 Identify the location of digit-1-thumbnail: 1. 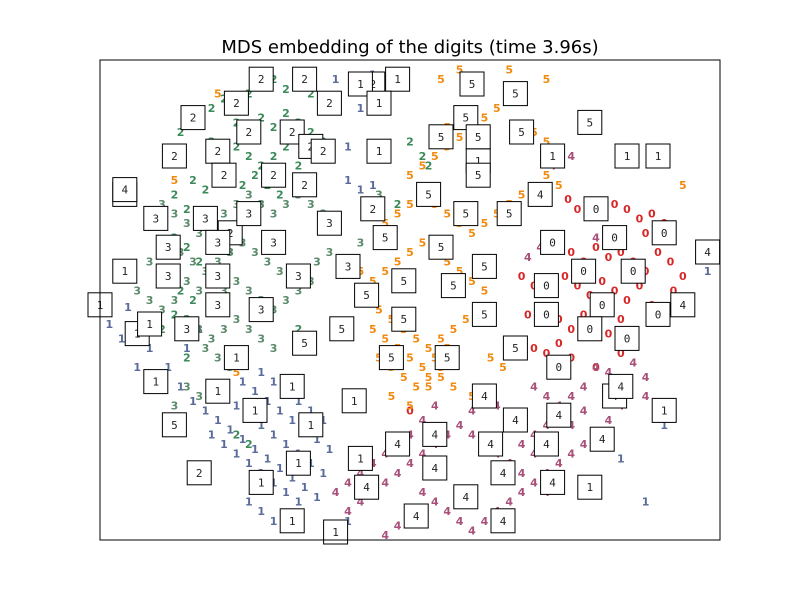
(664, 410).